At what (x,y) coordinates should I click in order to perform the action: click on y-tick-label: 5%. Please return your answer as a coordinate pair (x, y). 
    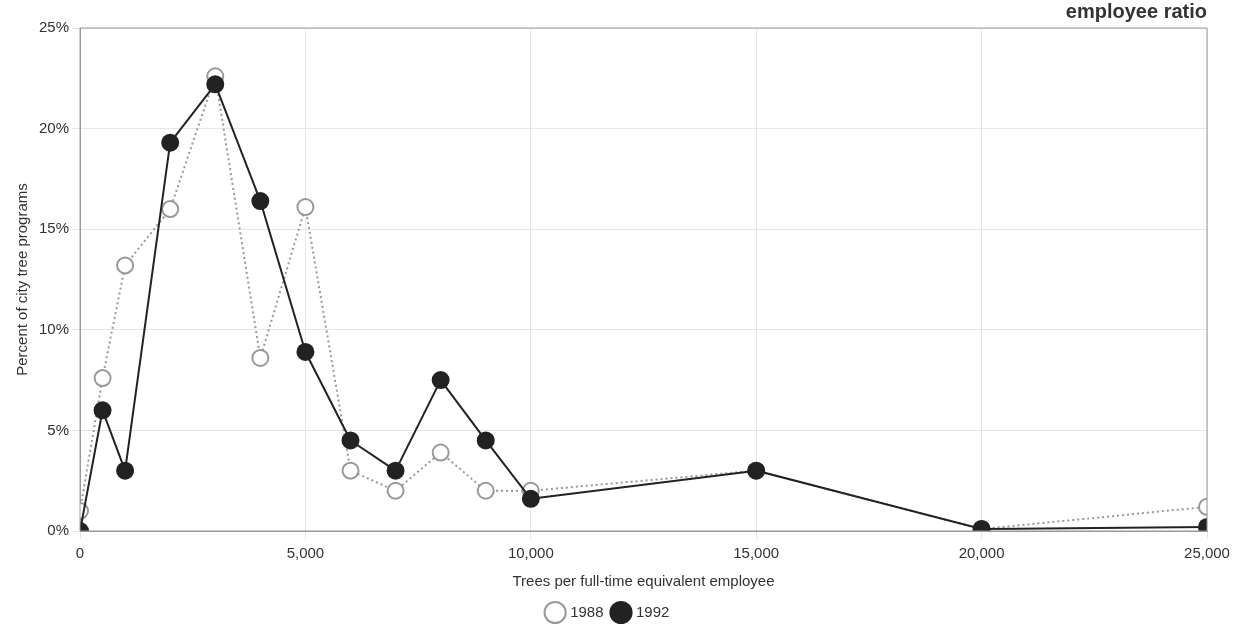
    Looking at the image, I should click on (58, 429).